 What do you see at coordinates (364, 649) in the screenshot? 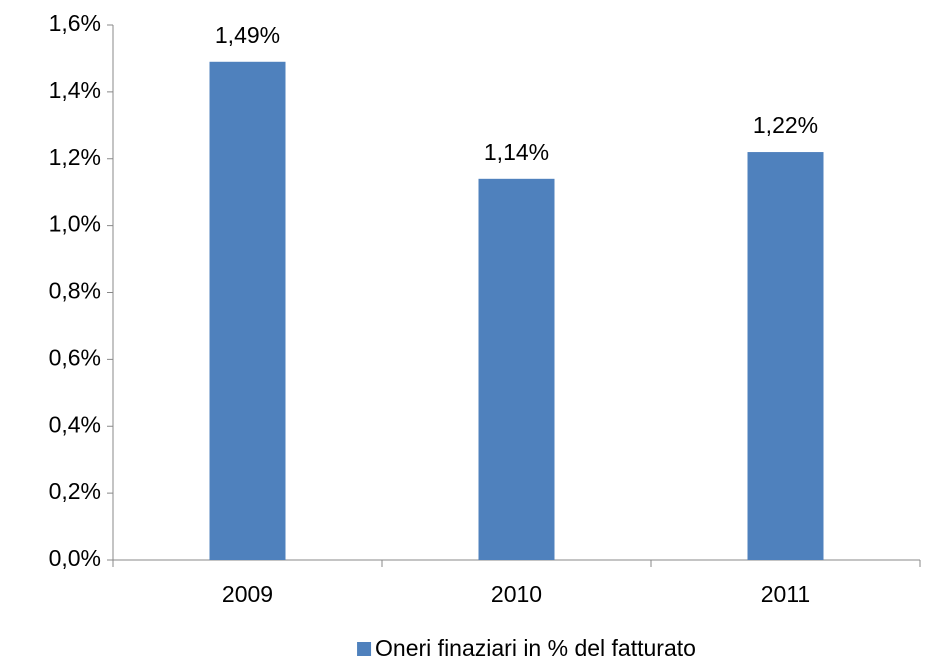
I see `legend-swatch` at bounding box center [364, 649].